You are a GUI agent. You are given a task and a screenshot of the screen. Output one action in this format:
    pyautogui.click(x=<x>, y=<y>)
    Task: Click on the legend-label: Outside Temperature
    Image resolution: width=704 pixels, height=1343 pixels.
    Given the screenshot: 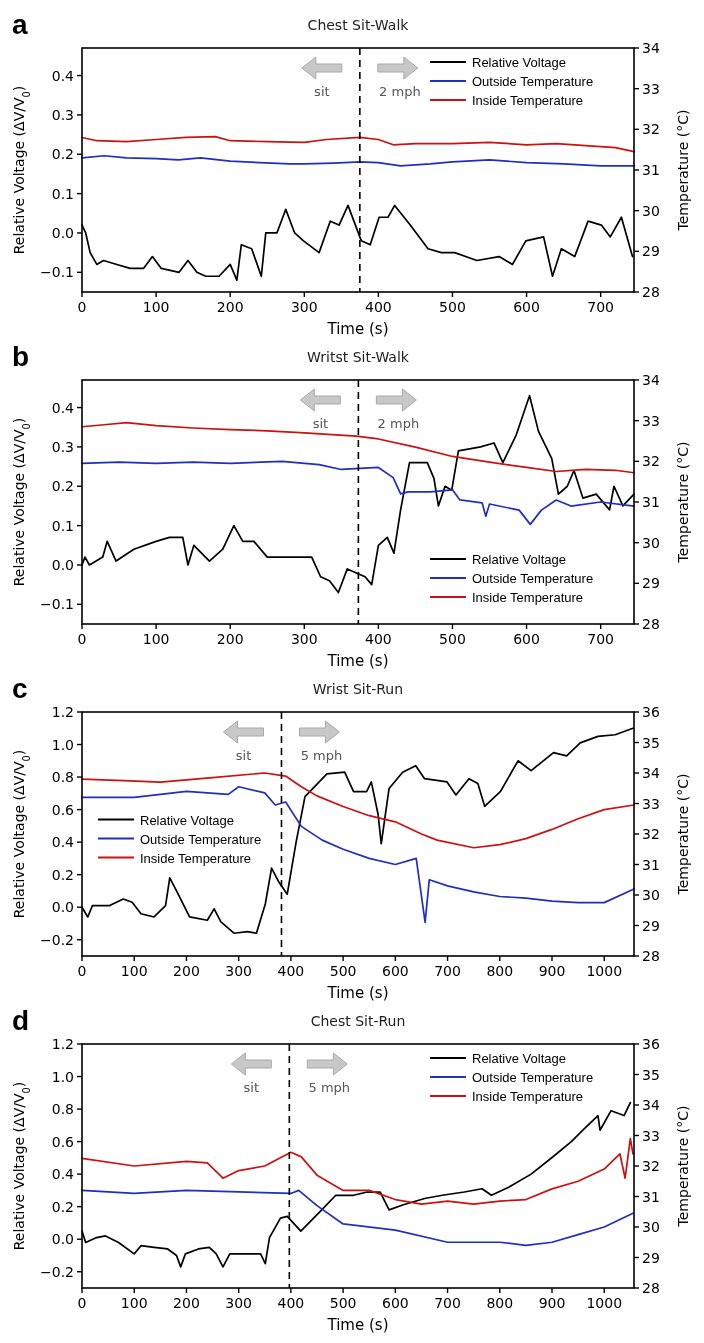 What is the action you would take?
    pyautogui.click(x=201, y=839)
    